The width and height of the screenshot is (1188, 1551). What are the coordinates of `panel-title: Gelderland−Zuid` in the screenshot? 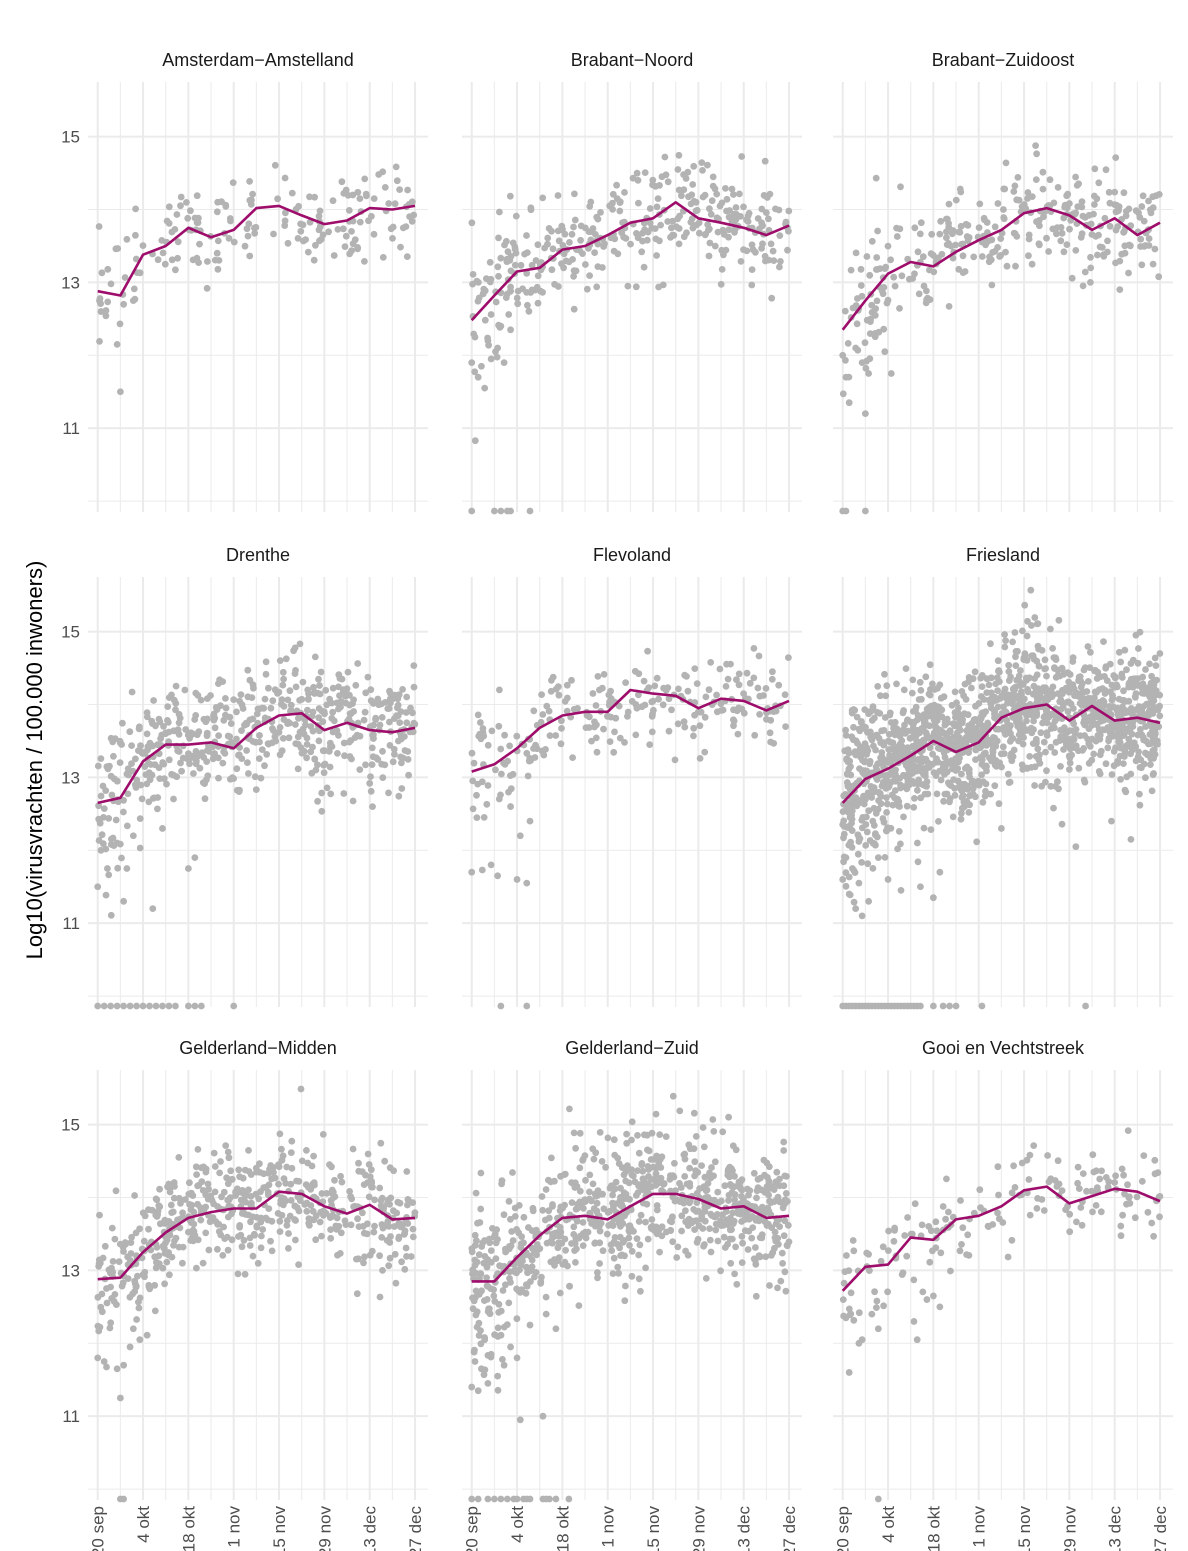 It's located at (632, 1048).